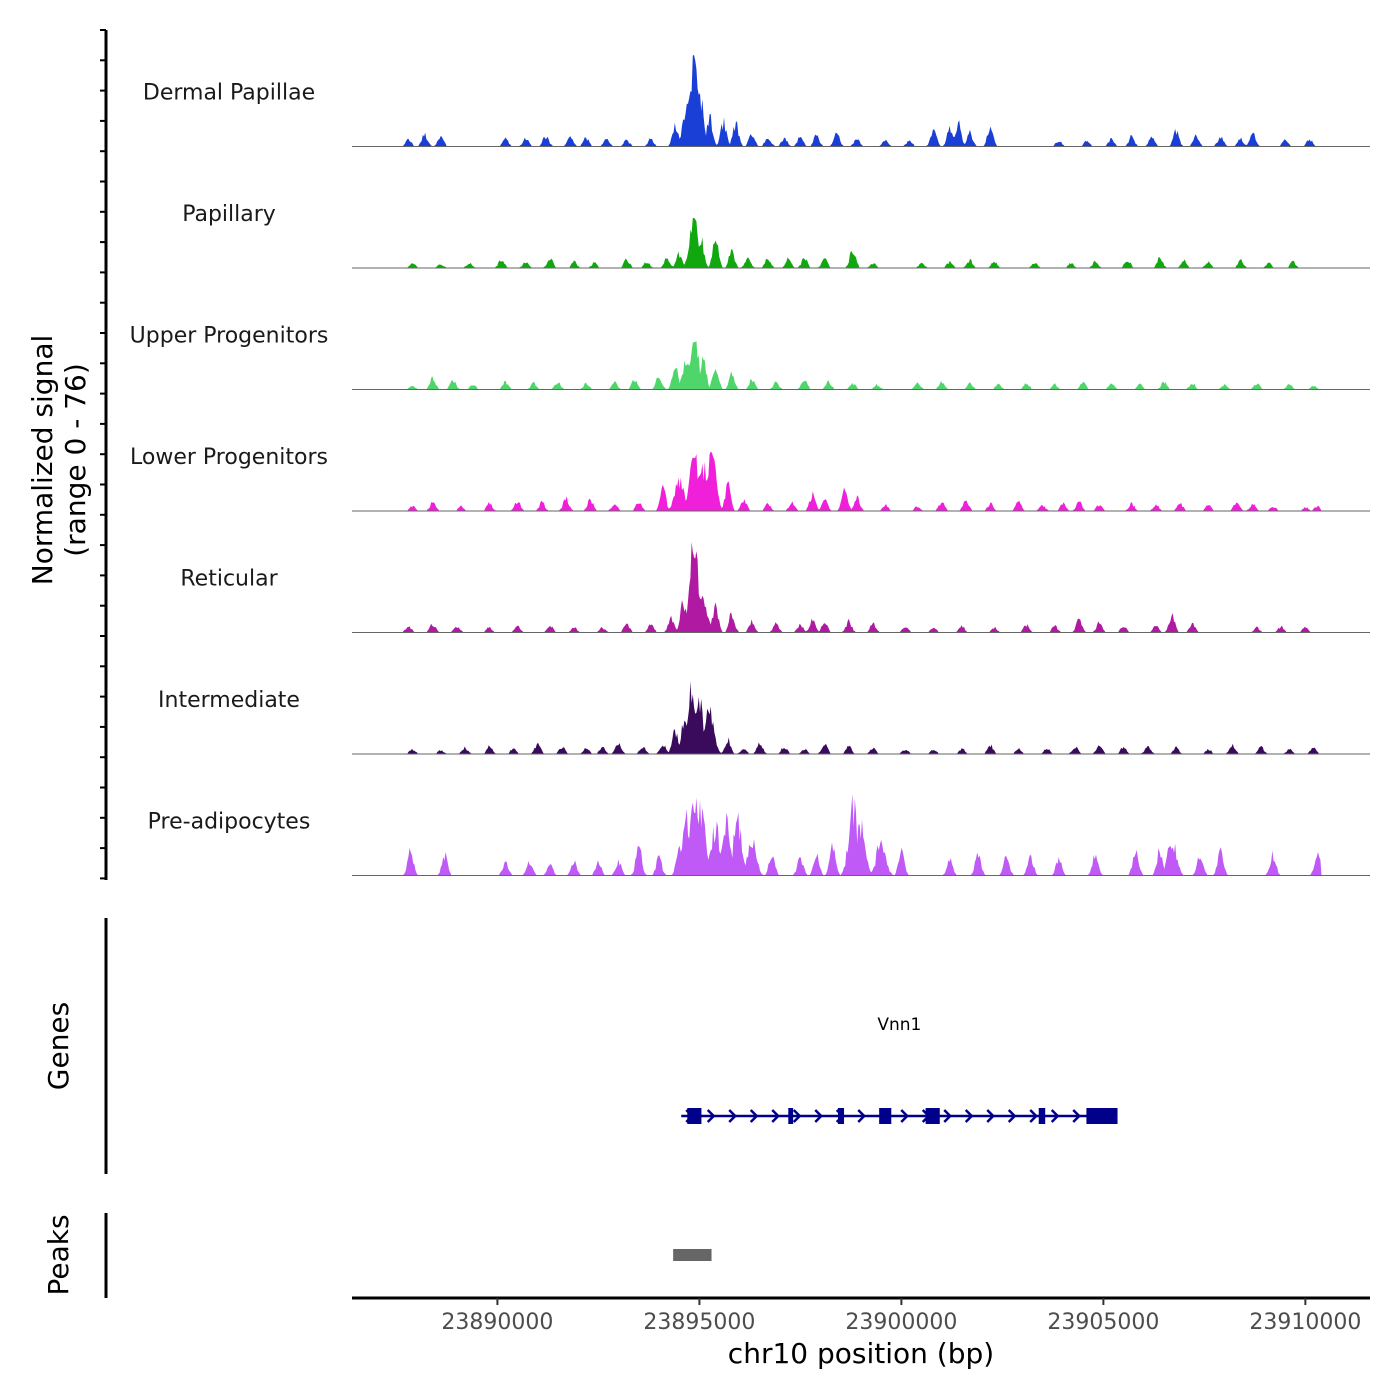 This screenshot has height=1400, width=1400. What do you see at coordinates (75, 460) in the screenshot?
I see `y-axis-title-line2: (range 0 - 76)` at bounding box center [75, 460].